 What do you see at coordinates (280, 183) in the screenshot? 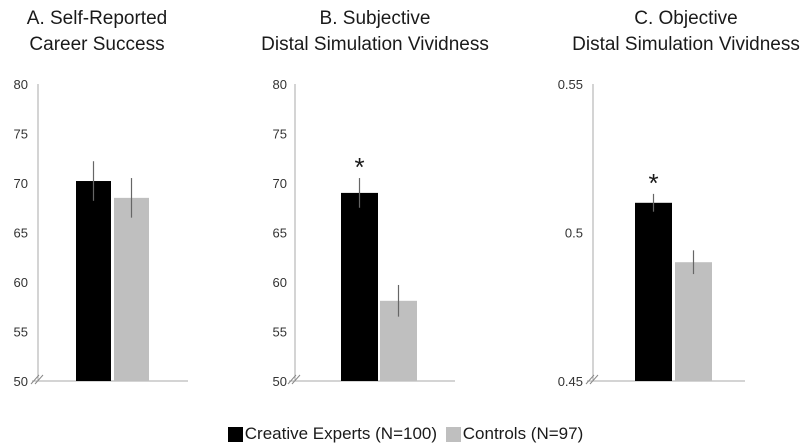
I see `panel-2-tick-label: 70` at bounding box center [280, 183].